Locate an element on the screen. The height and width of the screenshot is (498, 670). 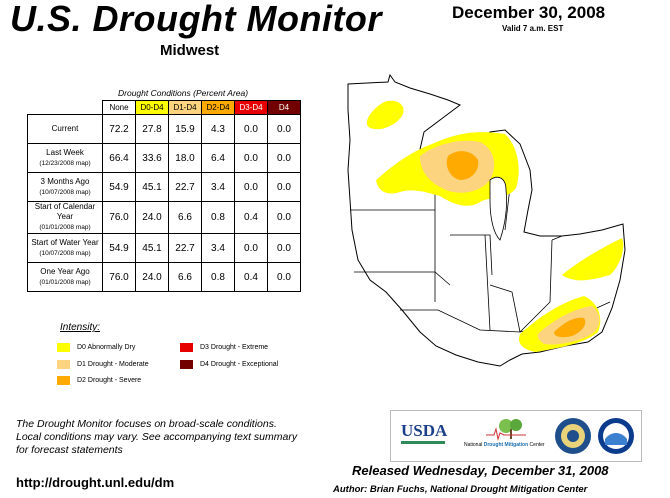
ndmc-logo-brand: Drought Mitigation is located at coordinates (506, 445).